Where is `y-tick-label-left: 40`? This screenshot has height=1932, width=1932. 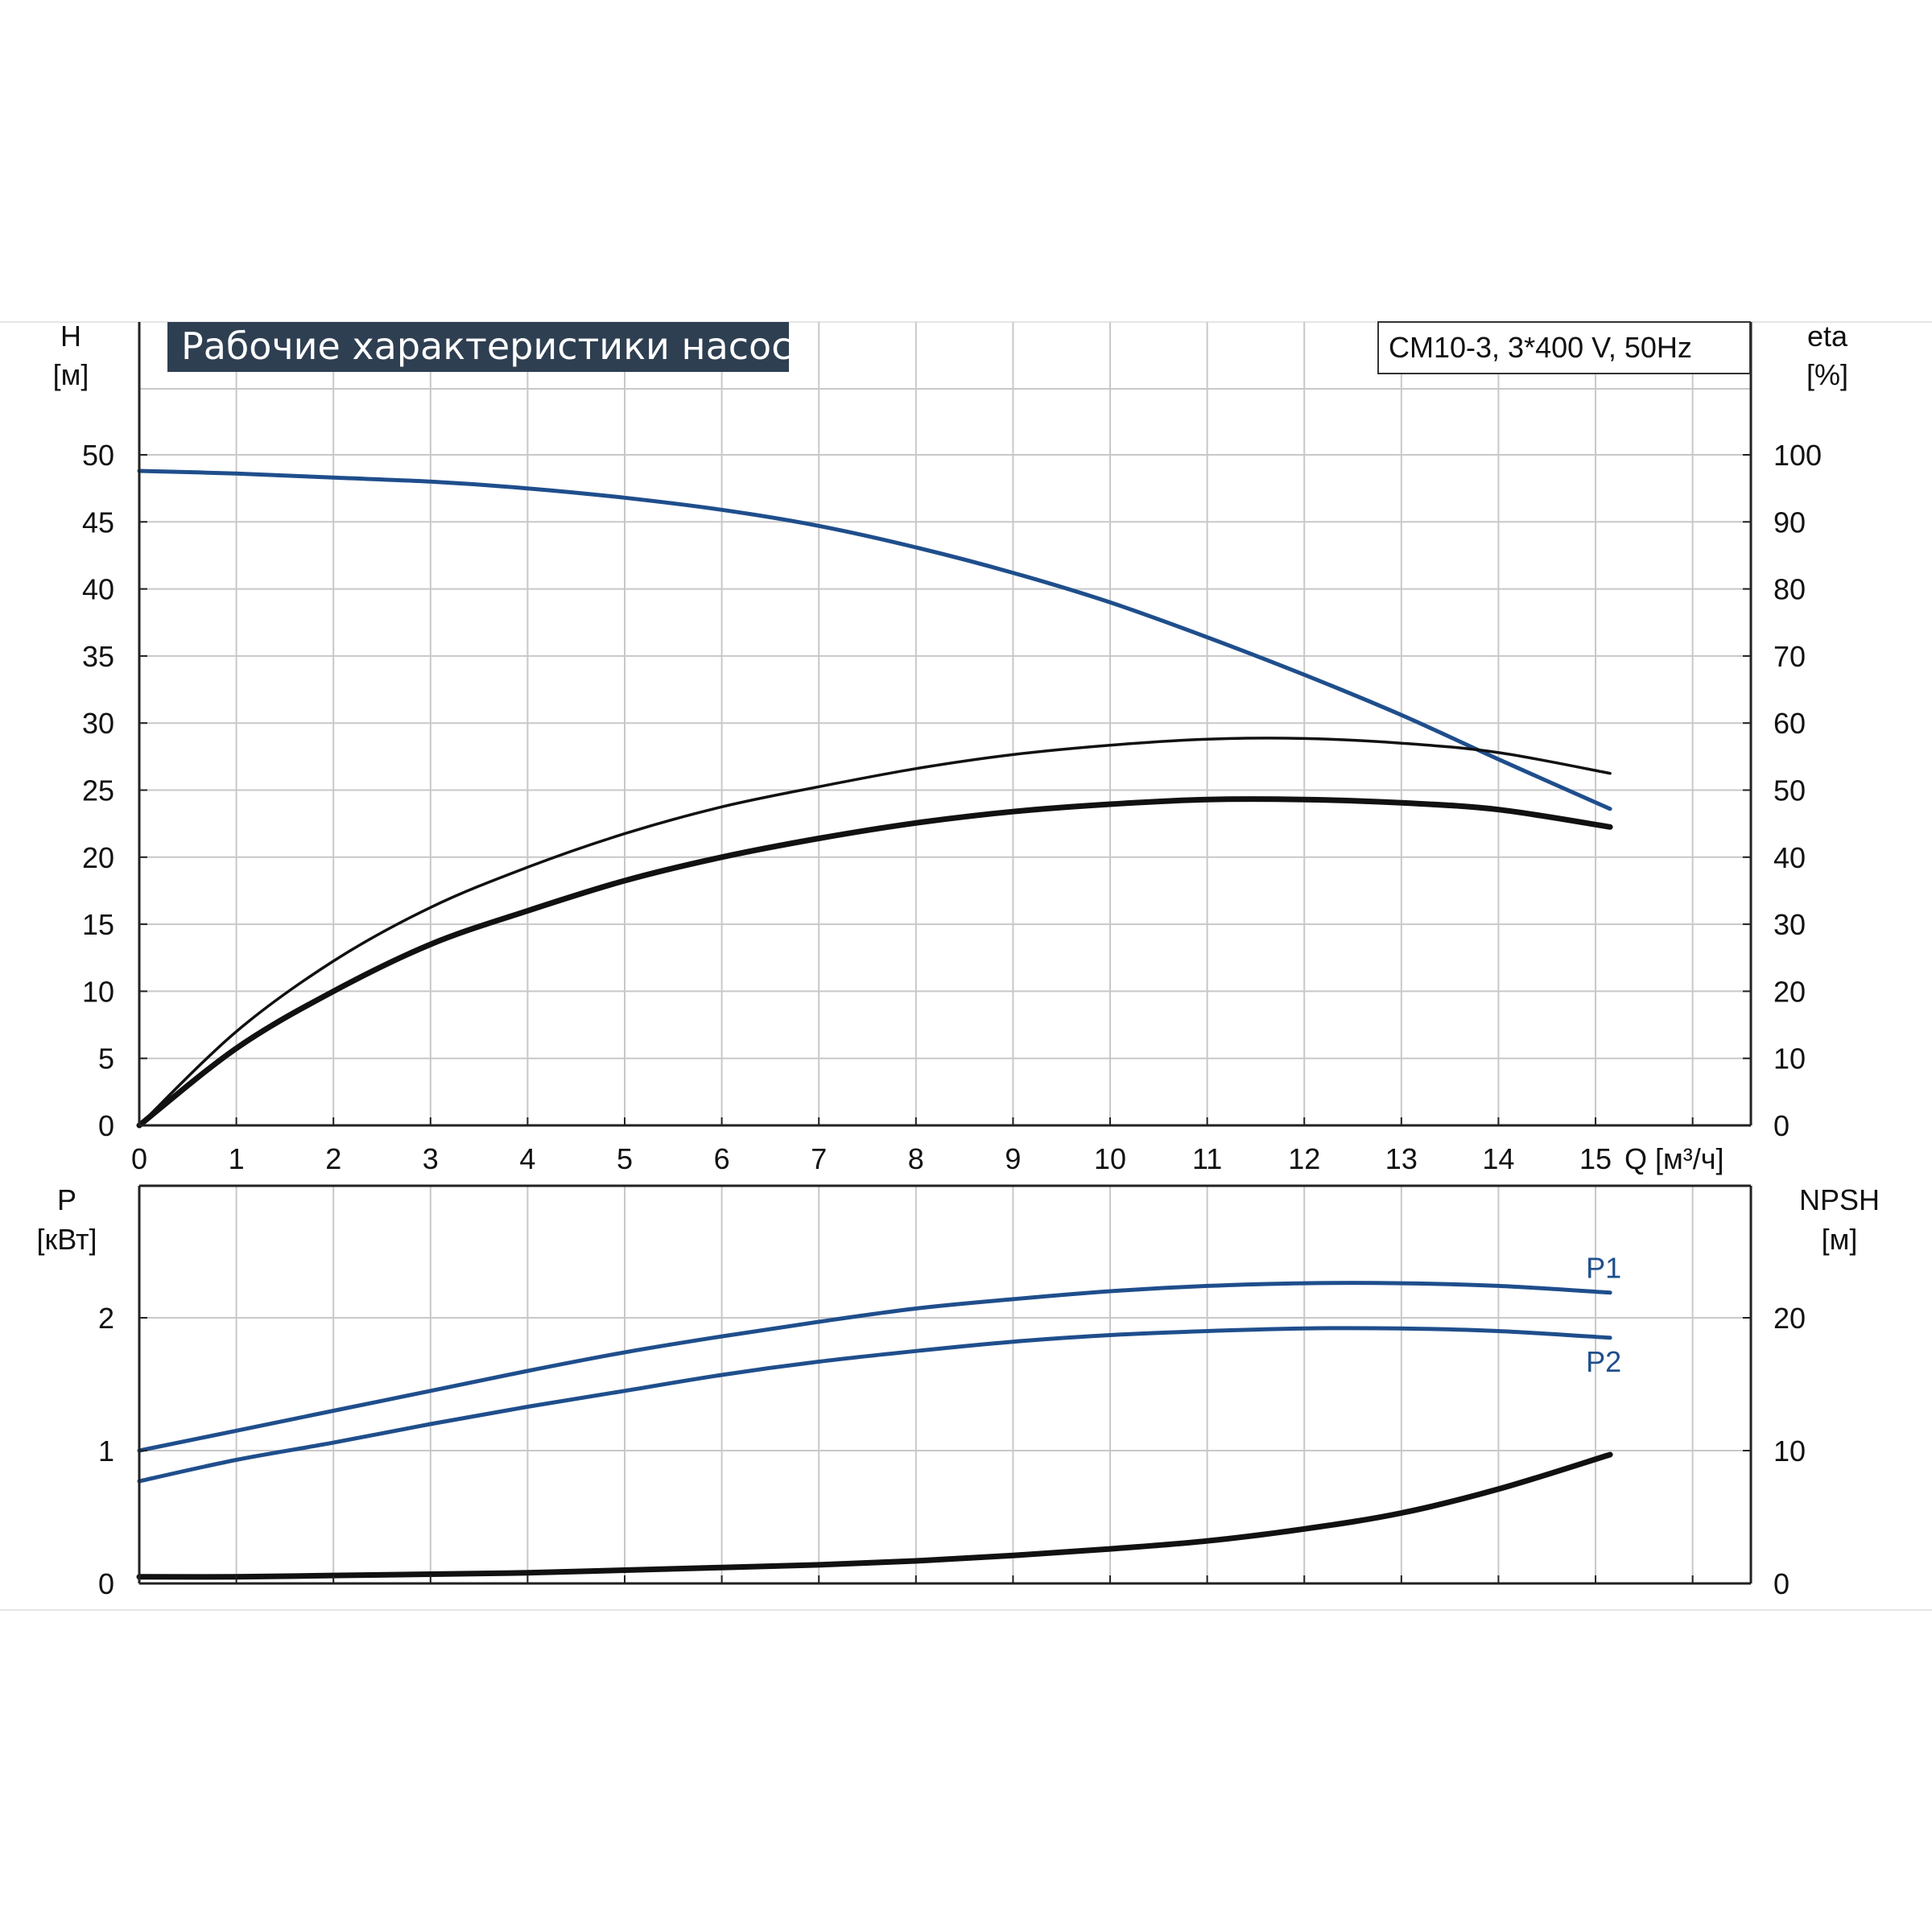
y-tick-label-left: 40 is located at coordinates (98, 589).